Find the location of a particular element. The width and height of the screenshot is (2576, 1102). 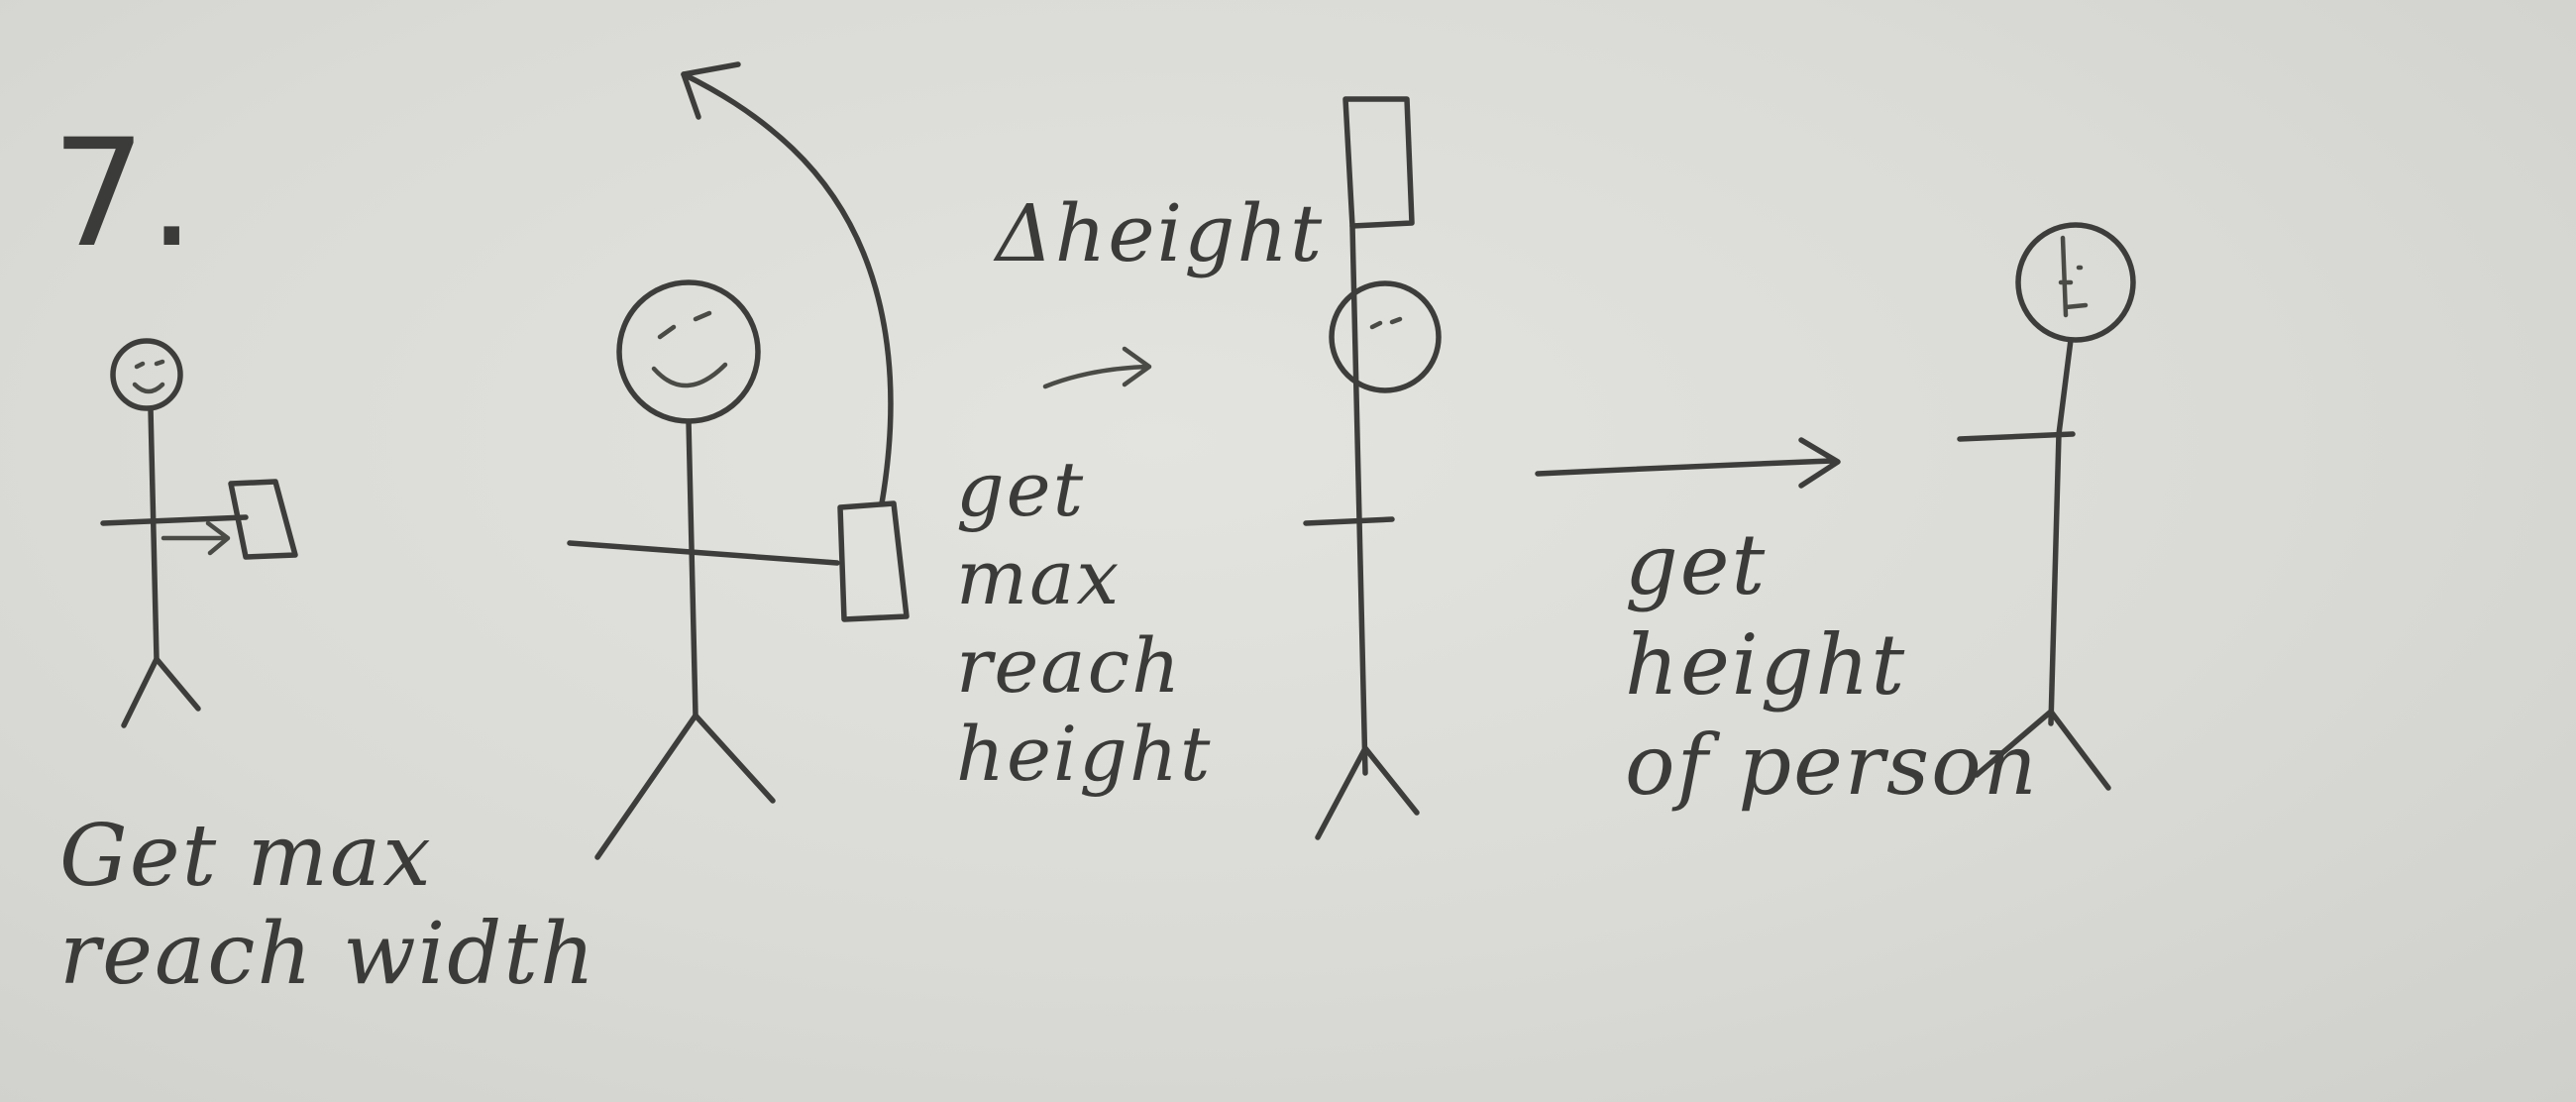

caption-max-reach-height: get max reach height is located at coordinates (1085, 622).